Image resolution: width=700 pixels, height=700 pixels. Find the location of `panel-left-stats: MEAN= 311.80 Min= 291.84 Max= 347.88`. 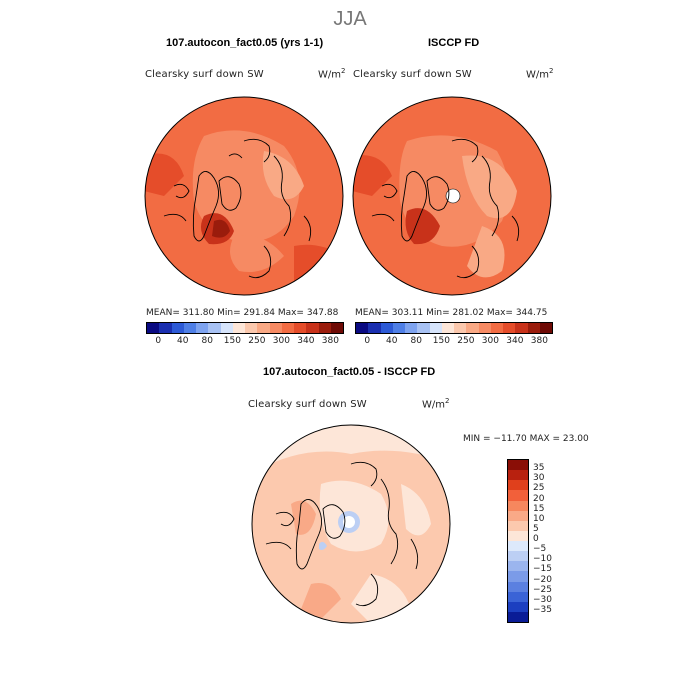

panel-left-stats: MEAN= 311.80 Min= 291.84 Max= 347.88 is located at coordinates (242, 313).